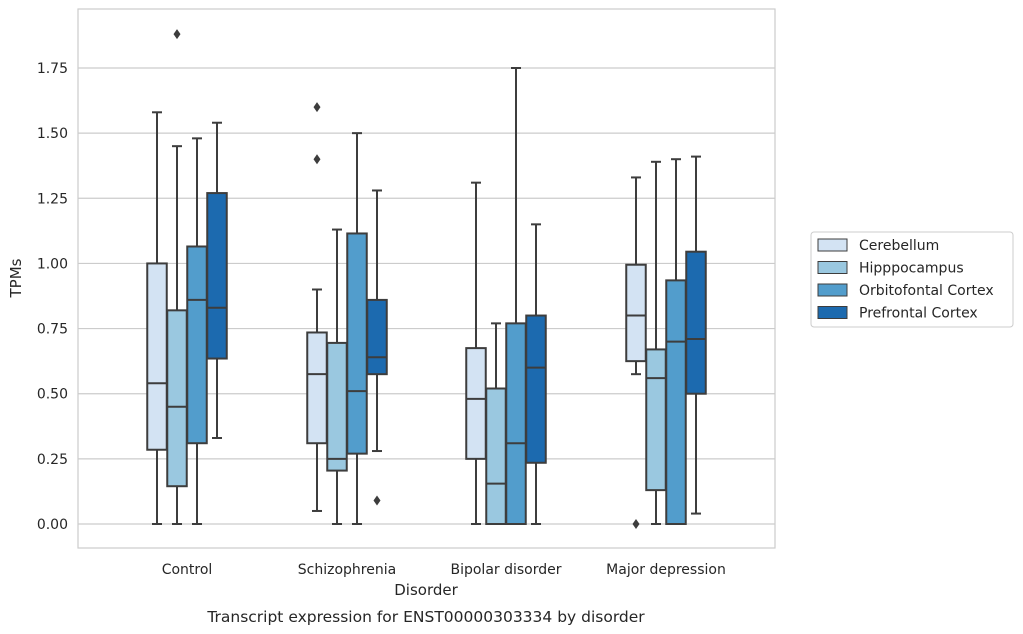  What do you see at coordinates (52, 264) in the screenshot?
I see `y-tick-label: 1.00` at bounding box center [52, 264].